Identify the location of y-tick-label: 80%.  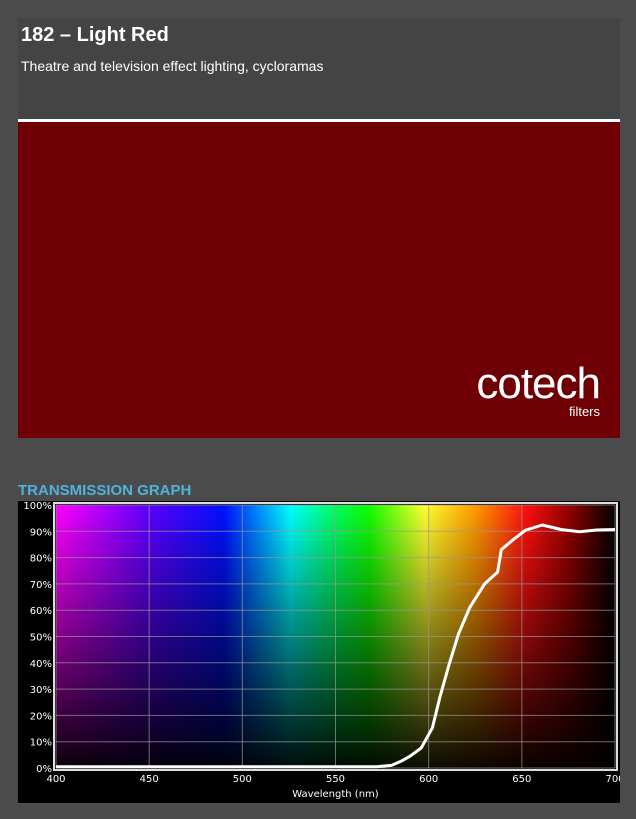
(41, 559).